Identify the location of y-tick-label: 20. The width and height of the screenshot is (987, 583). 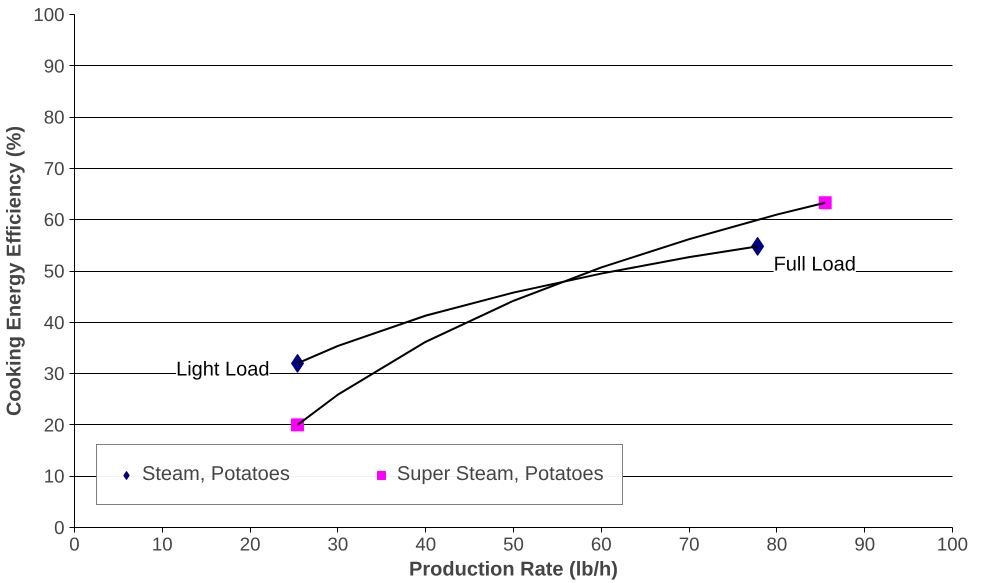
(54, 425).